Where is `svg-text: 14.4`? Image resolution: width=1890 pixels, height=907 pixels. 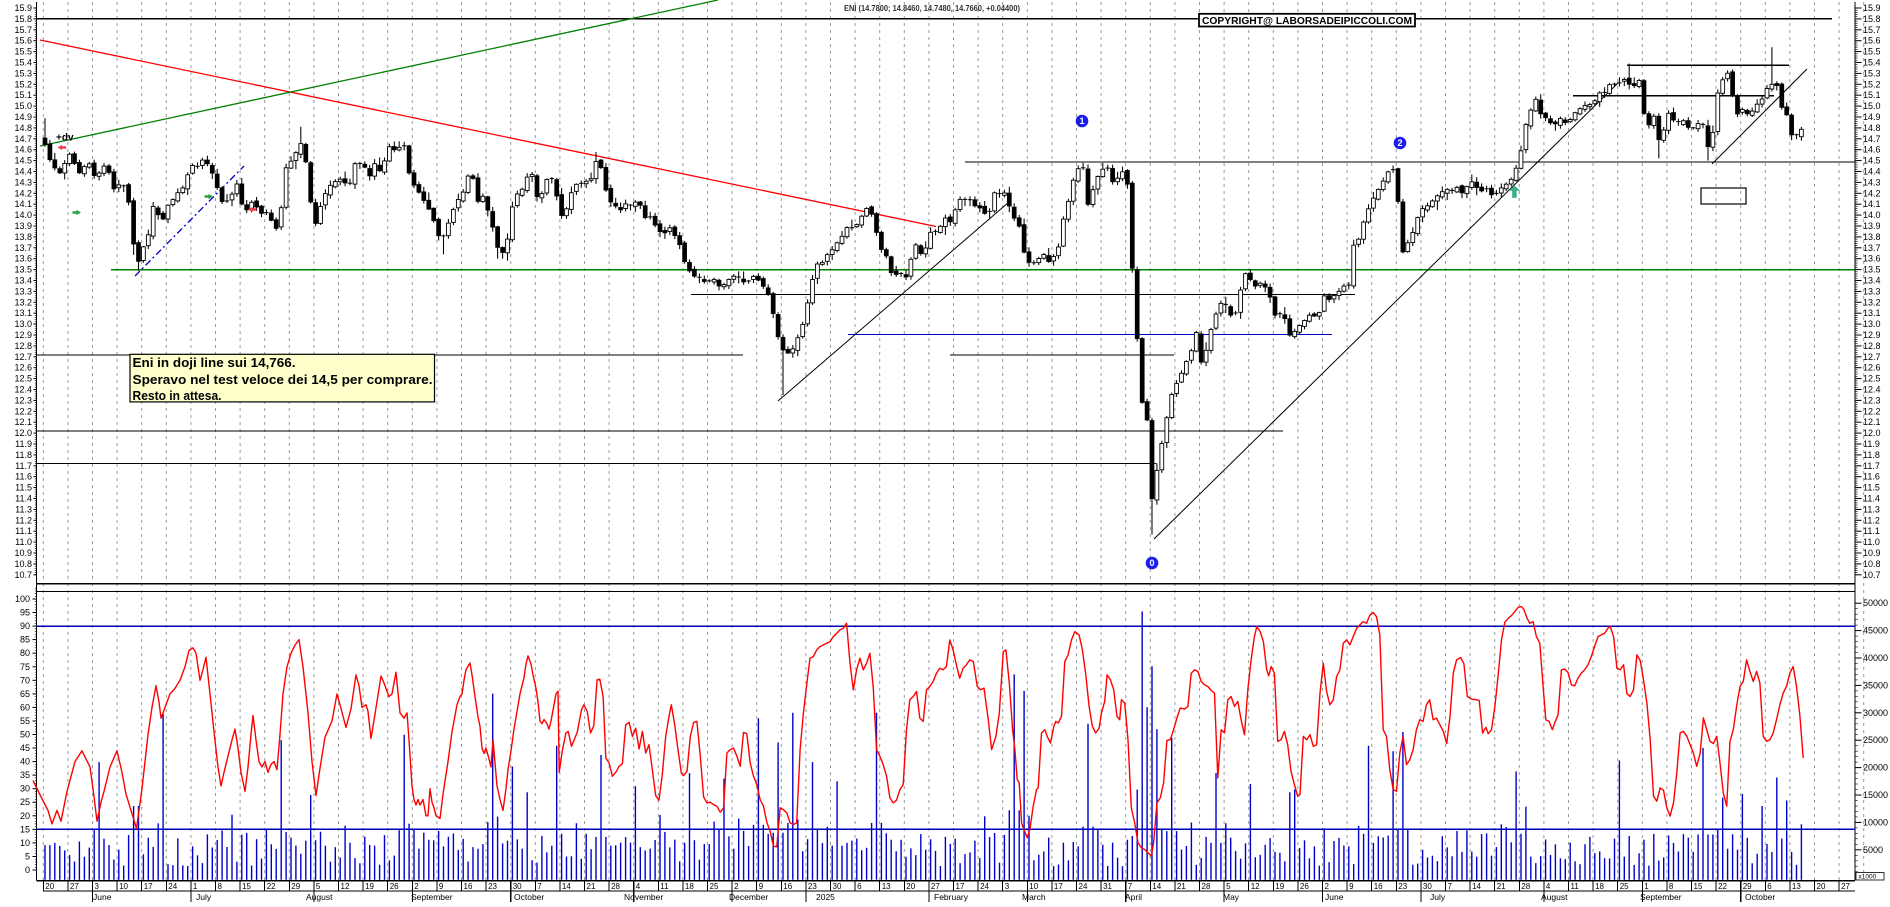 svg-text: 14.4 is located at coordinates (1872, 172).